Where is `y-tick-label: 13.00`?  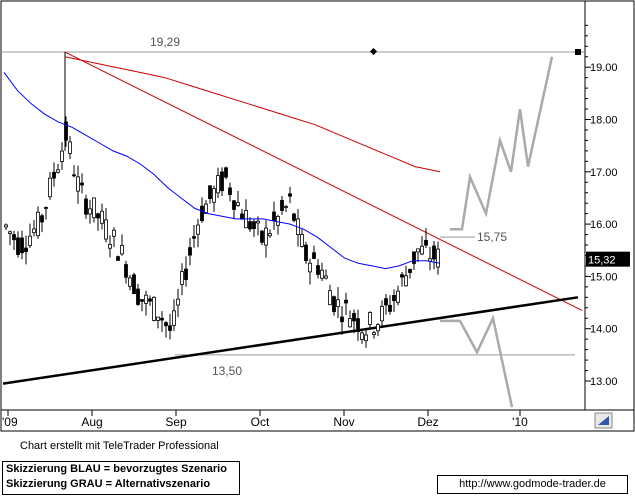 y-tick-label: 13.00 is located at coordinates (604, 382).